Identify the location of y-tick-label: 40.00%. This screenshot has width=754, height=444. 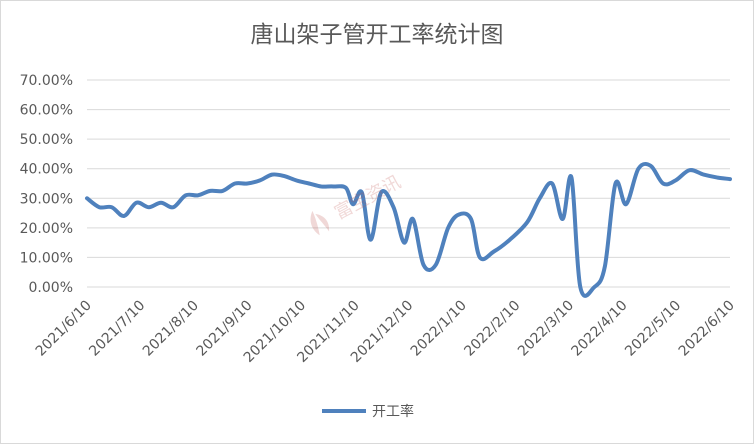
(46, 170).